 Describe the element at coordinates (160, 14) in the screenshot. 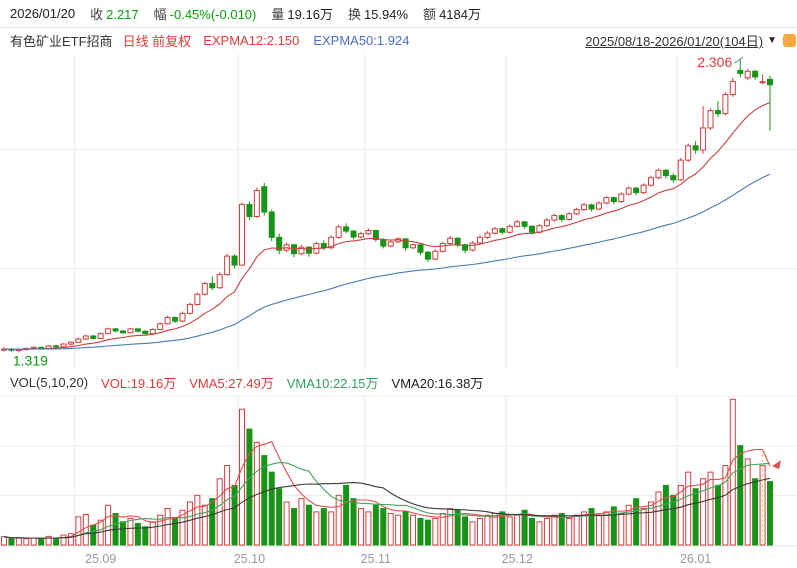

I see `change-label: 幅` at that location.